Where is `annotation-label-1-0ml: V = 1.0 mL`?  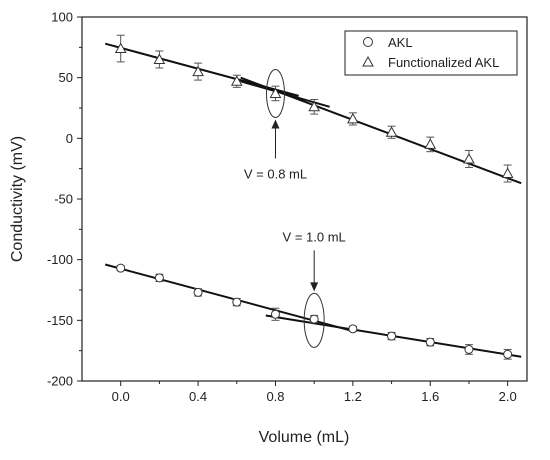 annotation-label-1-0ml: V = 1.0 mL is located at coordinates (314, 236).